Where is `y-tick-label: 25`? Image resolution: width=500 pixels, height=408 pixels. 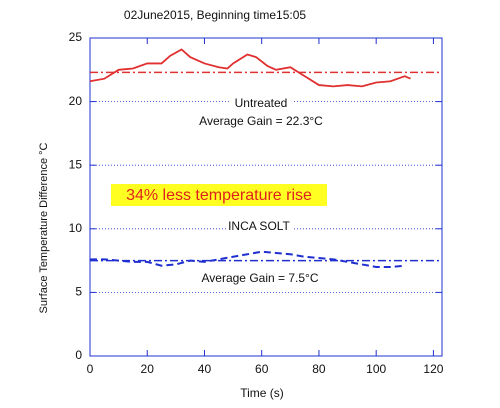 y-tick-label: 25 is located at coordinates (76, 37).